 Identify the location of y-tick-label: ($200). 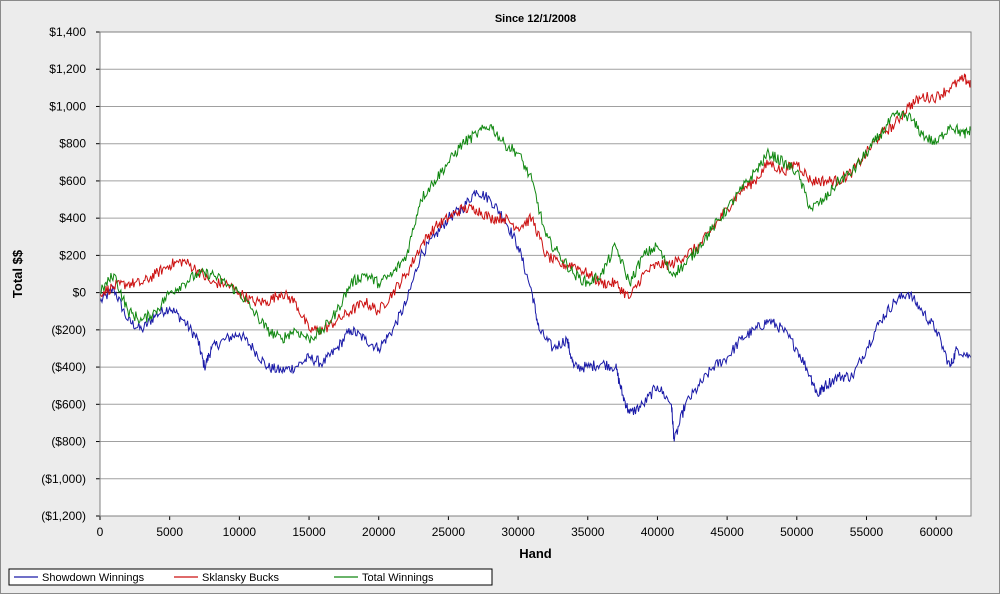
(68, 330).